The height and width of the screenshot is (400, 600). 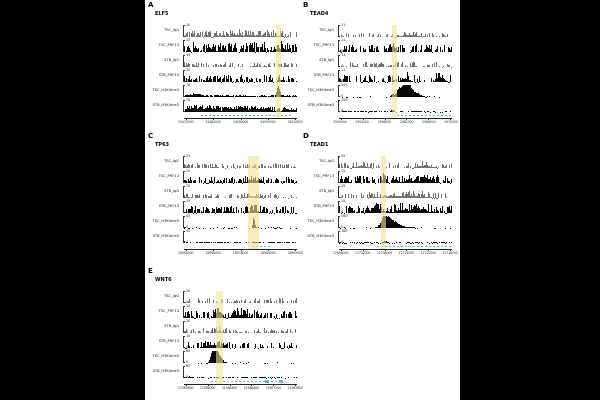 What do you see at coordinates (414, 247) in the screenshot?
I see `gene-model-line` at bounding box center [414, 247].